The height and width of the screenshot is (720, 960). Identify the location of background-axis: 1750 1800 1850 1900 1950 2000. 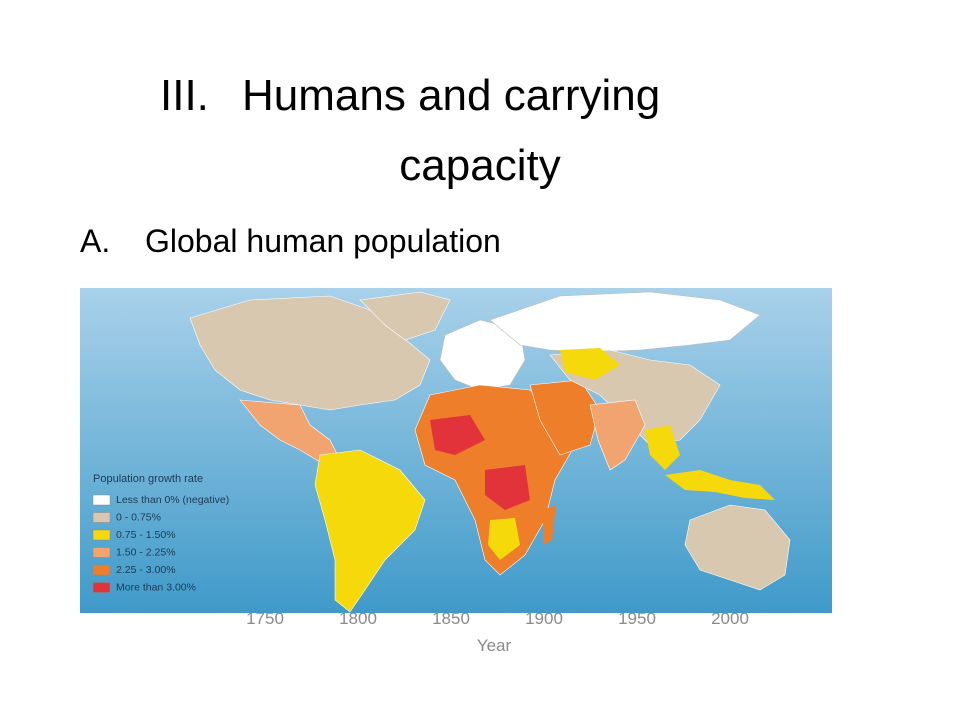
(497, 618).